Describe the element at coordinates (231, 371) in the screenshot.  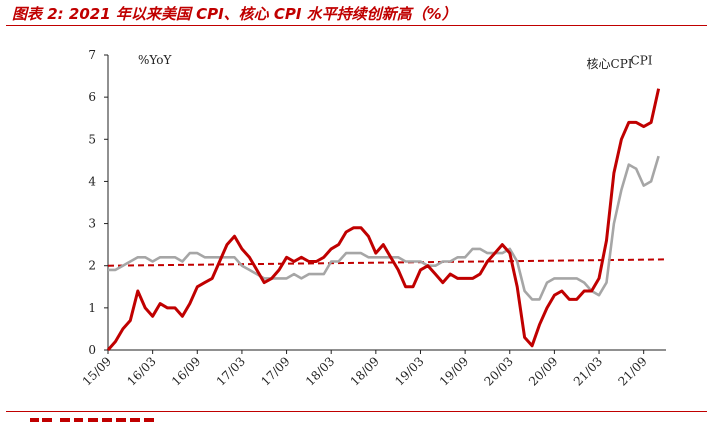
I see `x-tick-label: 17/03` at that location.